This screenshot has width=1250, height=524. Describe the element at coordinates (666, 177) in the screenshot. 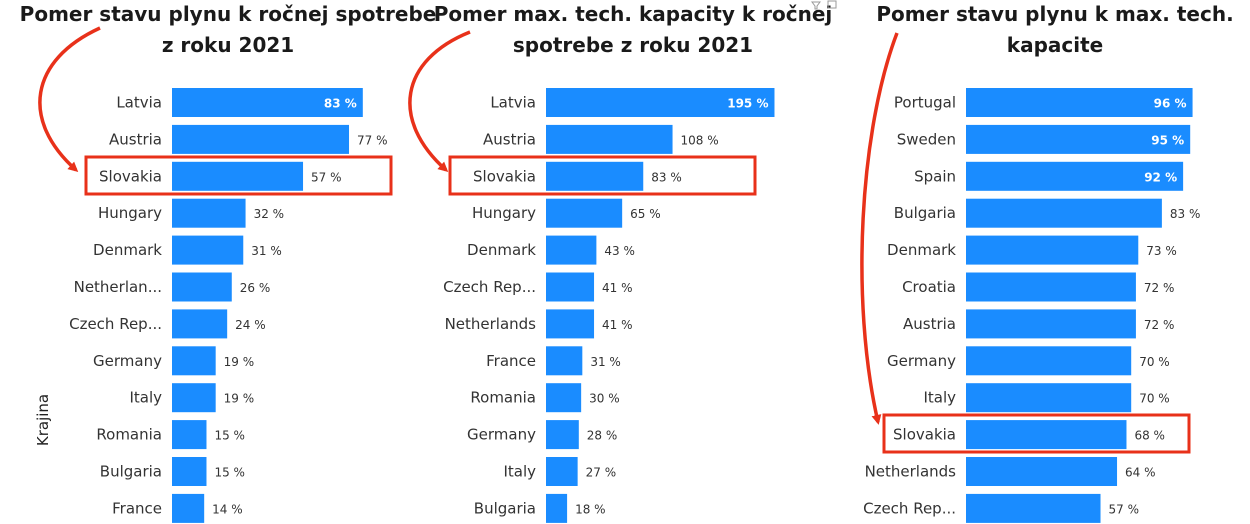

I see `value-label-1-2: 83 %` at that location.